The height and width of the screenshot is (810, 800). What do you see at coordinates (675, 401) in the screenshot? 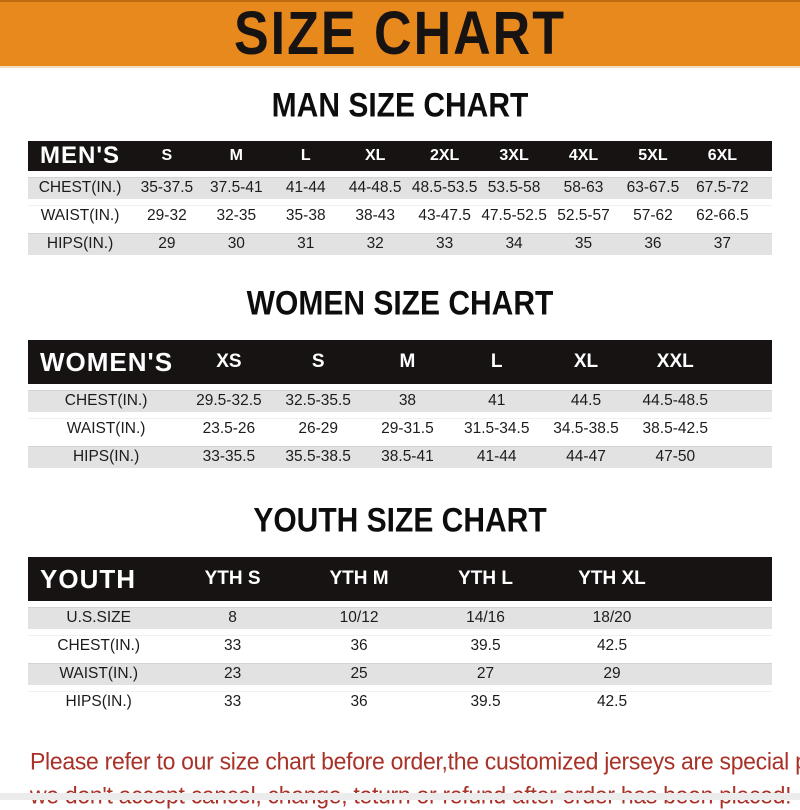
I see `size-value-cell: 44.5-48.5` at bounding box center [675, 401].